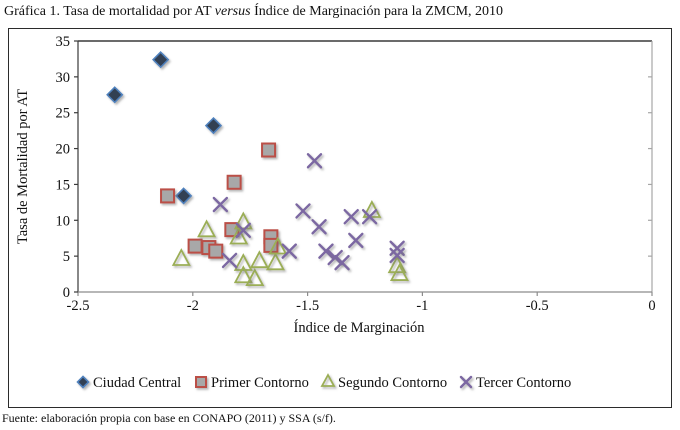 Image resolution: width=680 pixels, height=430 pixels. I want to click on svg-text: 35, so click(63, 42).